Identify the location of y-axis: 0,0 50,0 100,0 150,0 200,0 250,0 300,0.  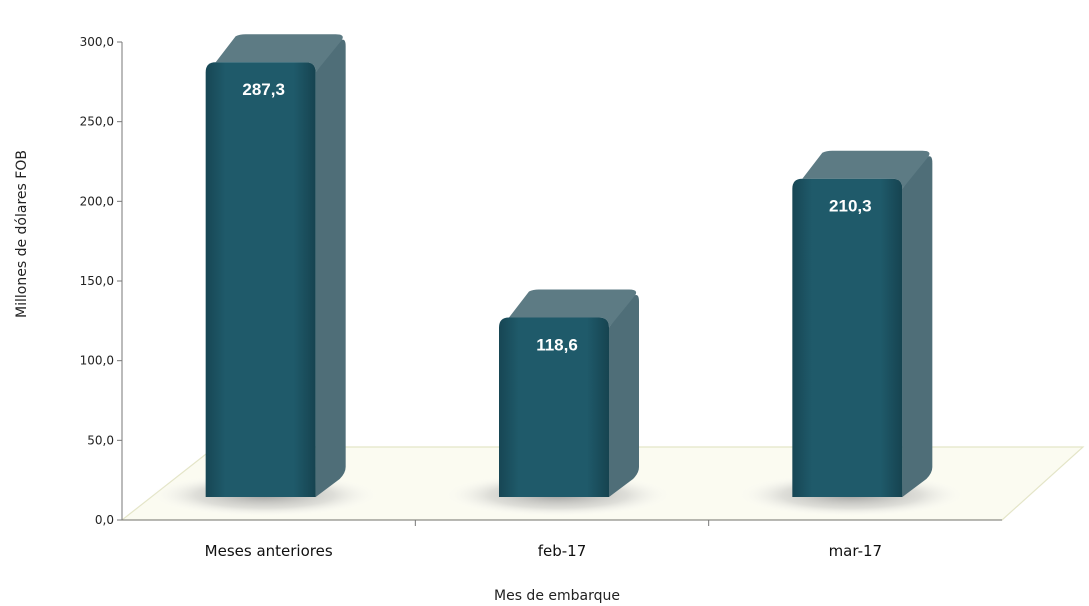
(101, 281).